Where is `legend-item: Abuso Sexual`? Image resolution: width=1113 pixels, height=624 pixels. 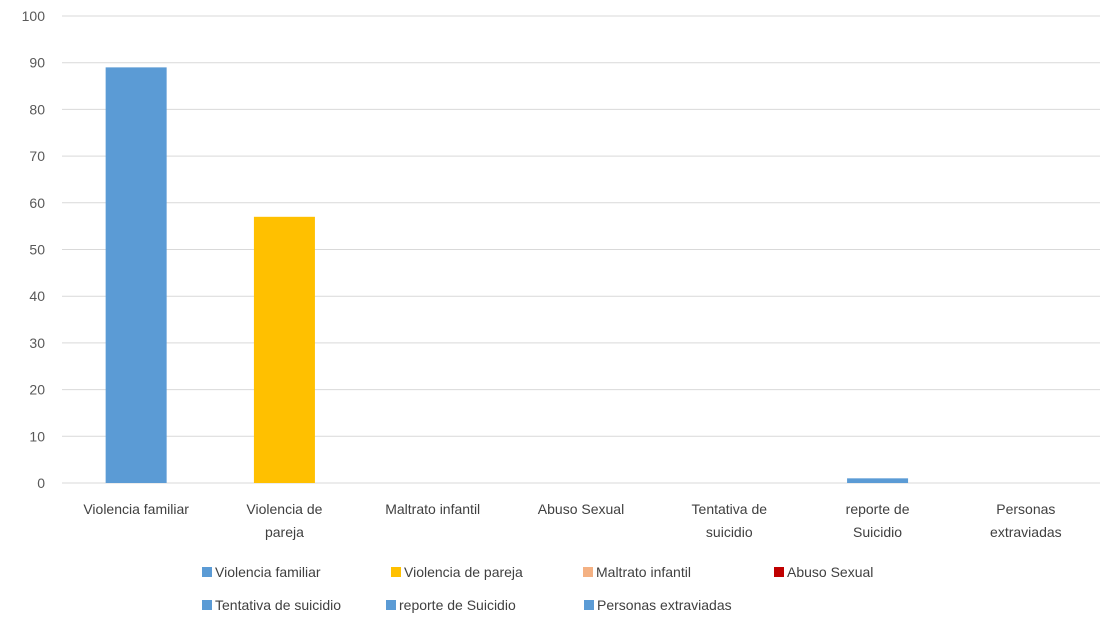 legend-item: Abuso Sexual is located at coordinates (823, 572).